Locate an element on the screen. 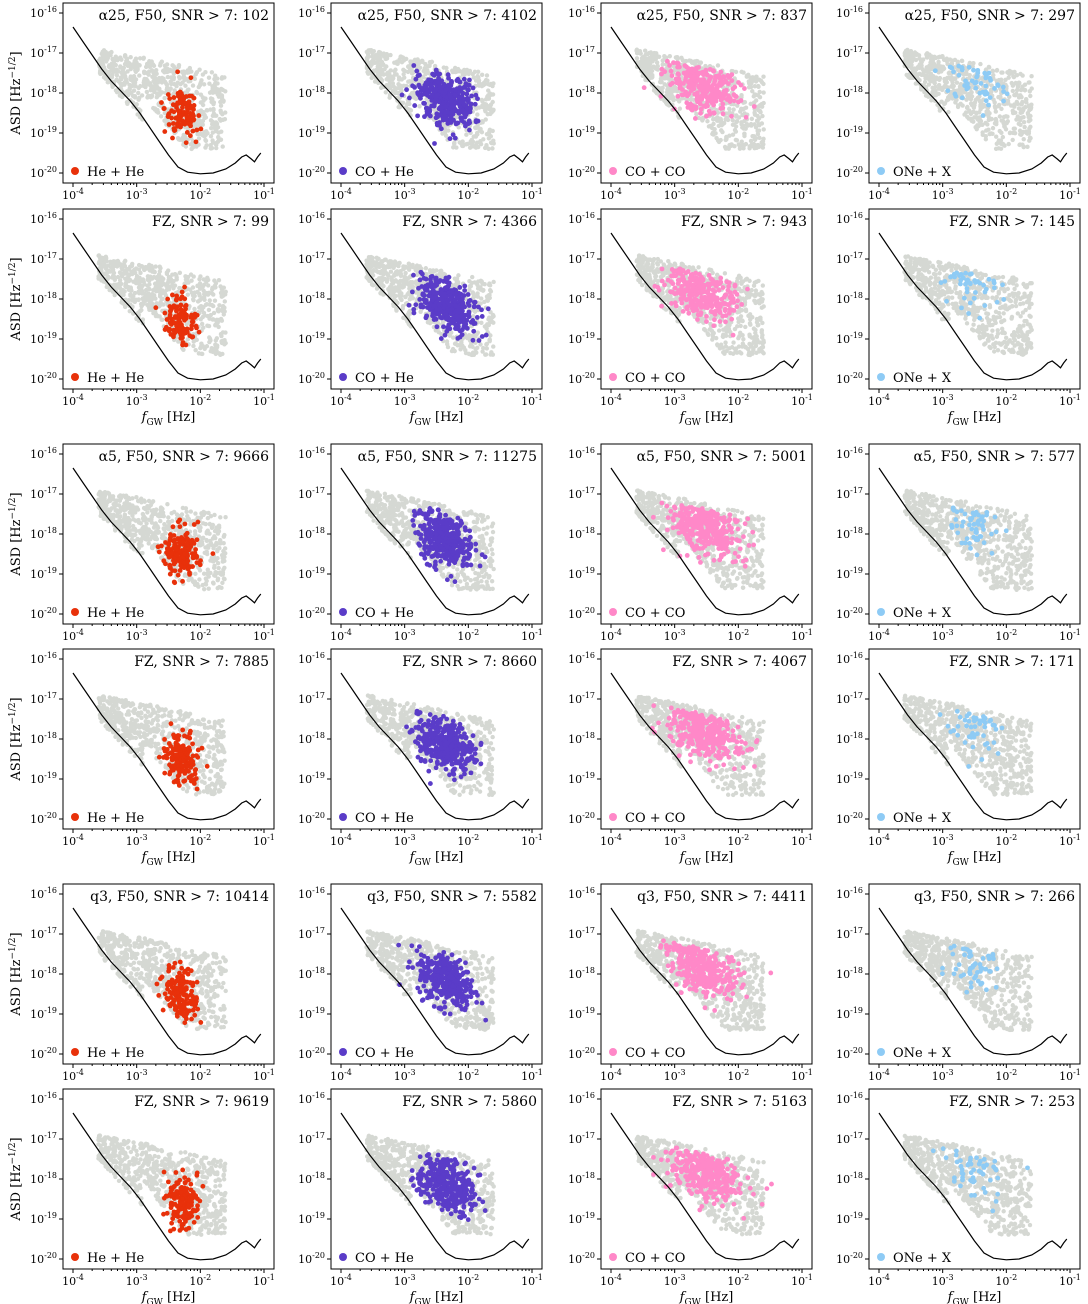  y-tick-label: 10-17 is located at coordinates (581, 52).